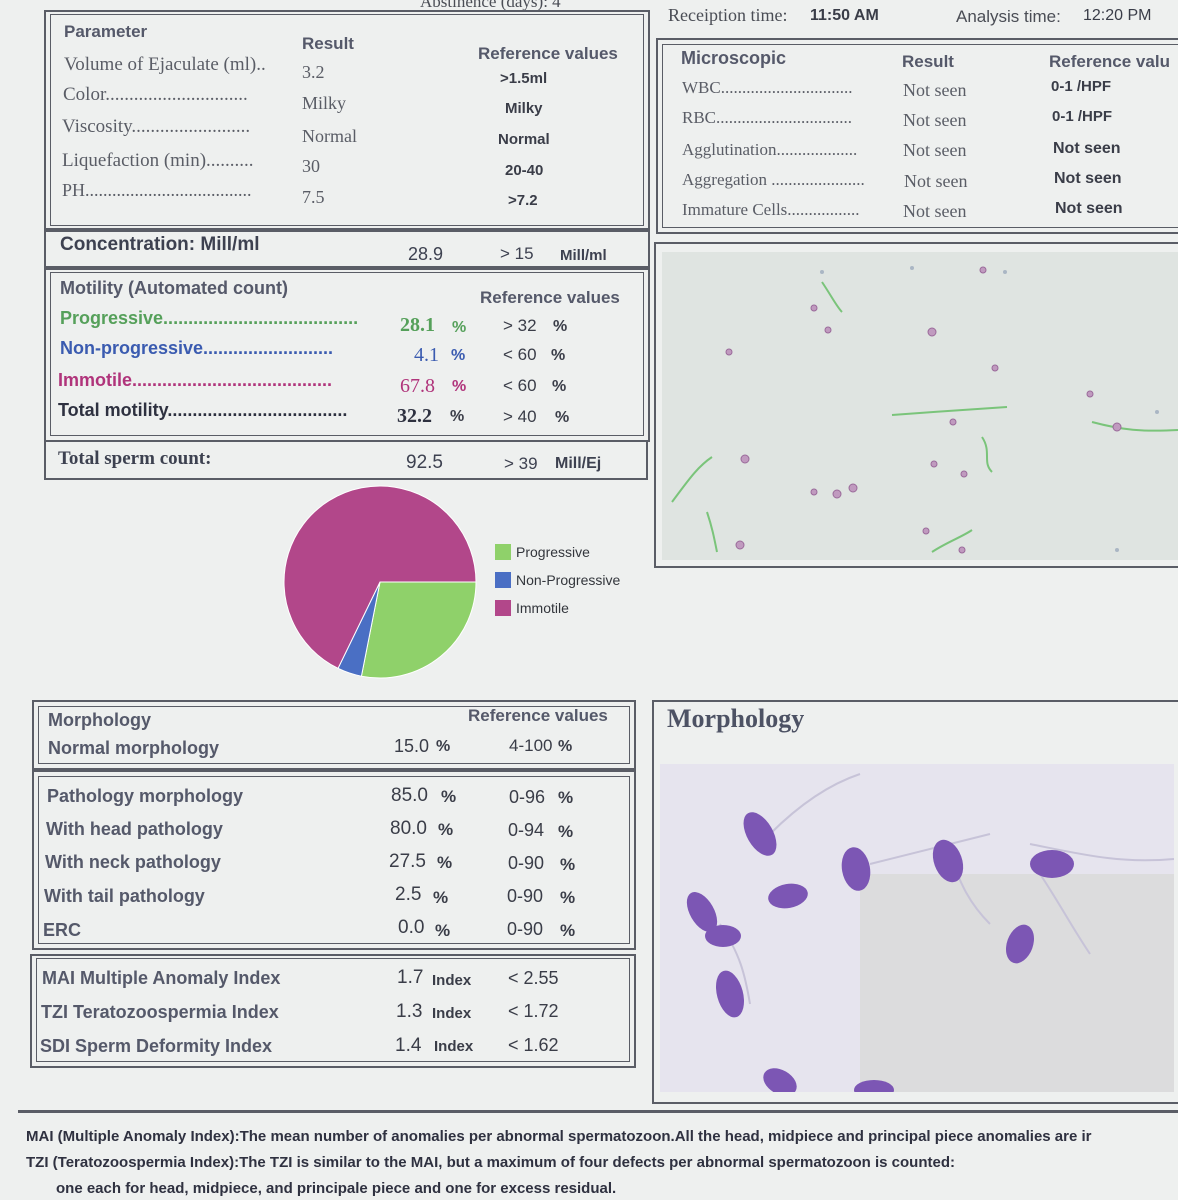  Describe the element at coordinates (520, 354) in the screenshot. I see `motility-ref-nonprogressive: < 60` at that location.